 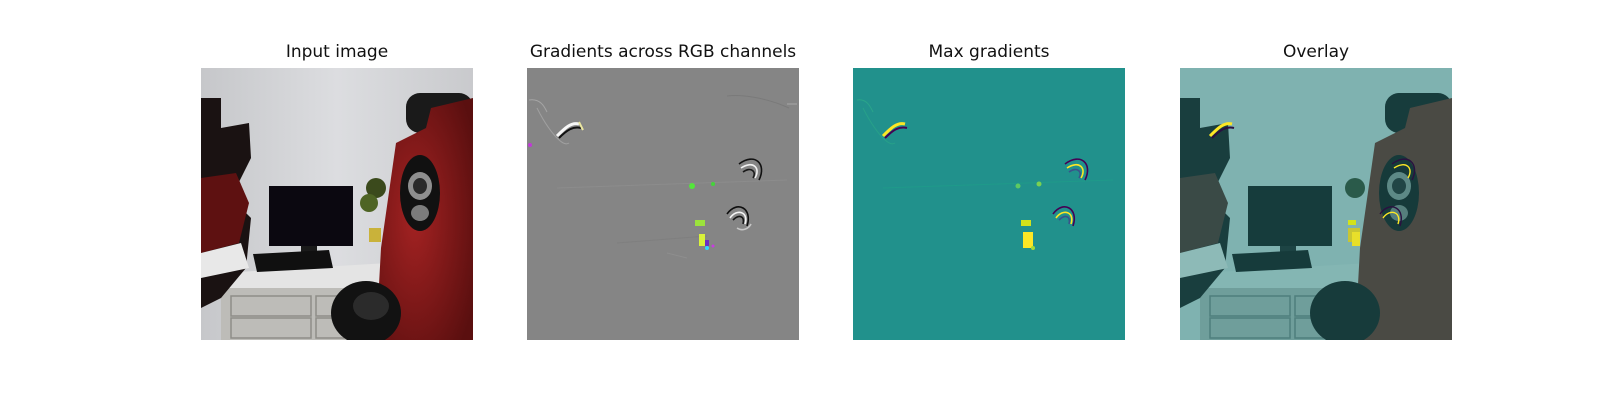 I want to click on max-gradient-map, so click(x=989, y=204).